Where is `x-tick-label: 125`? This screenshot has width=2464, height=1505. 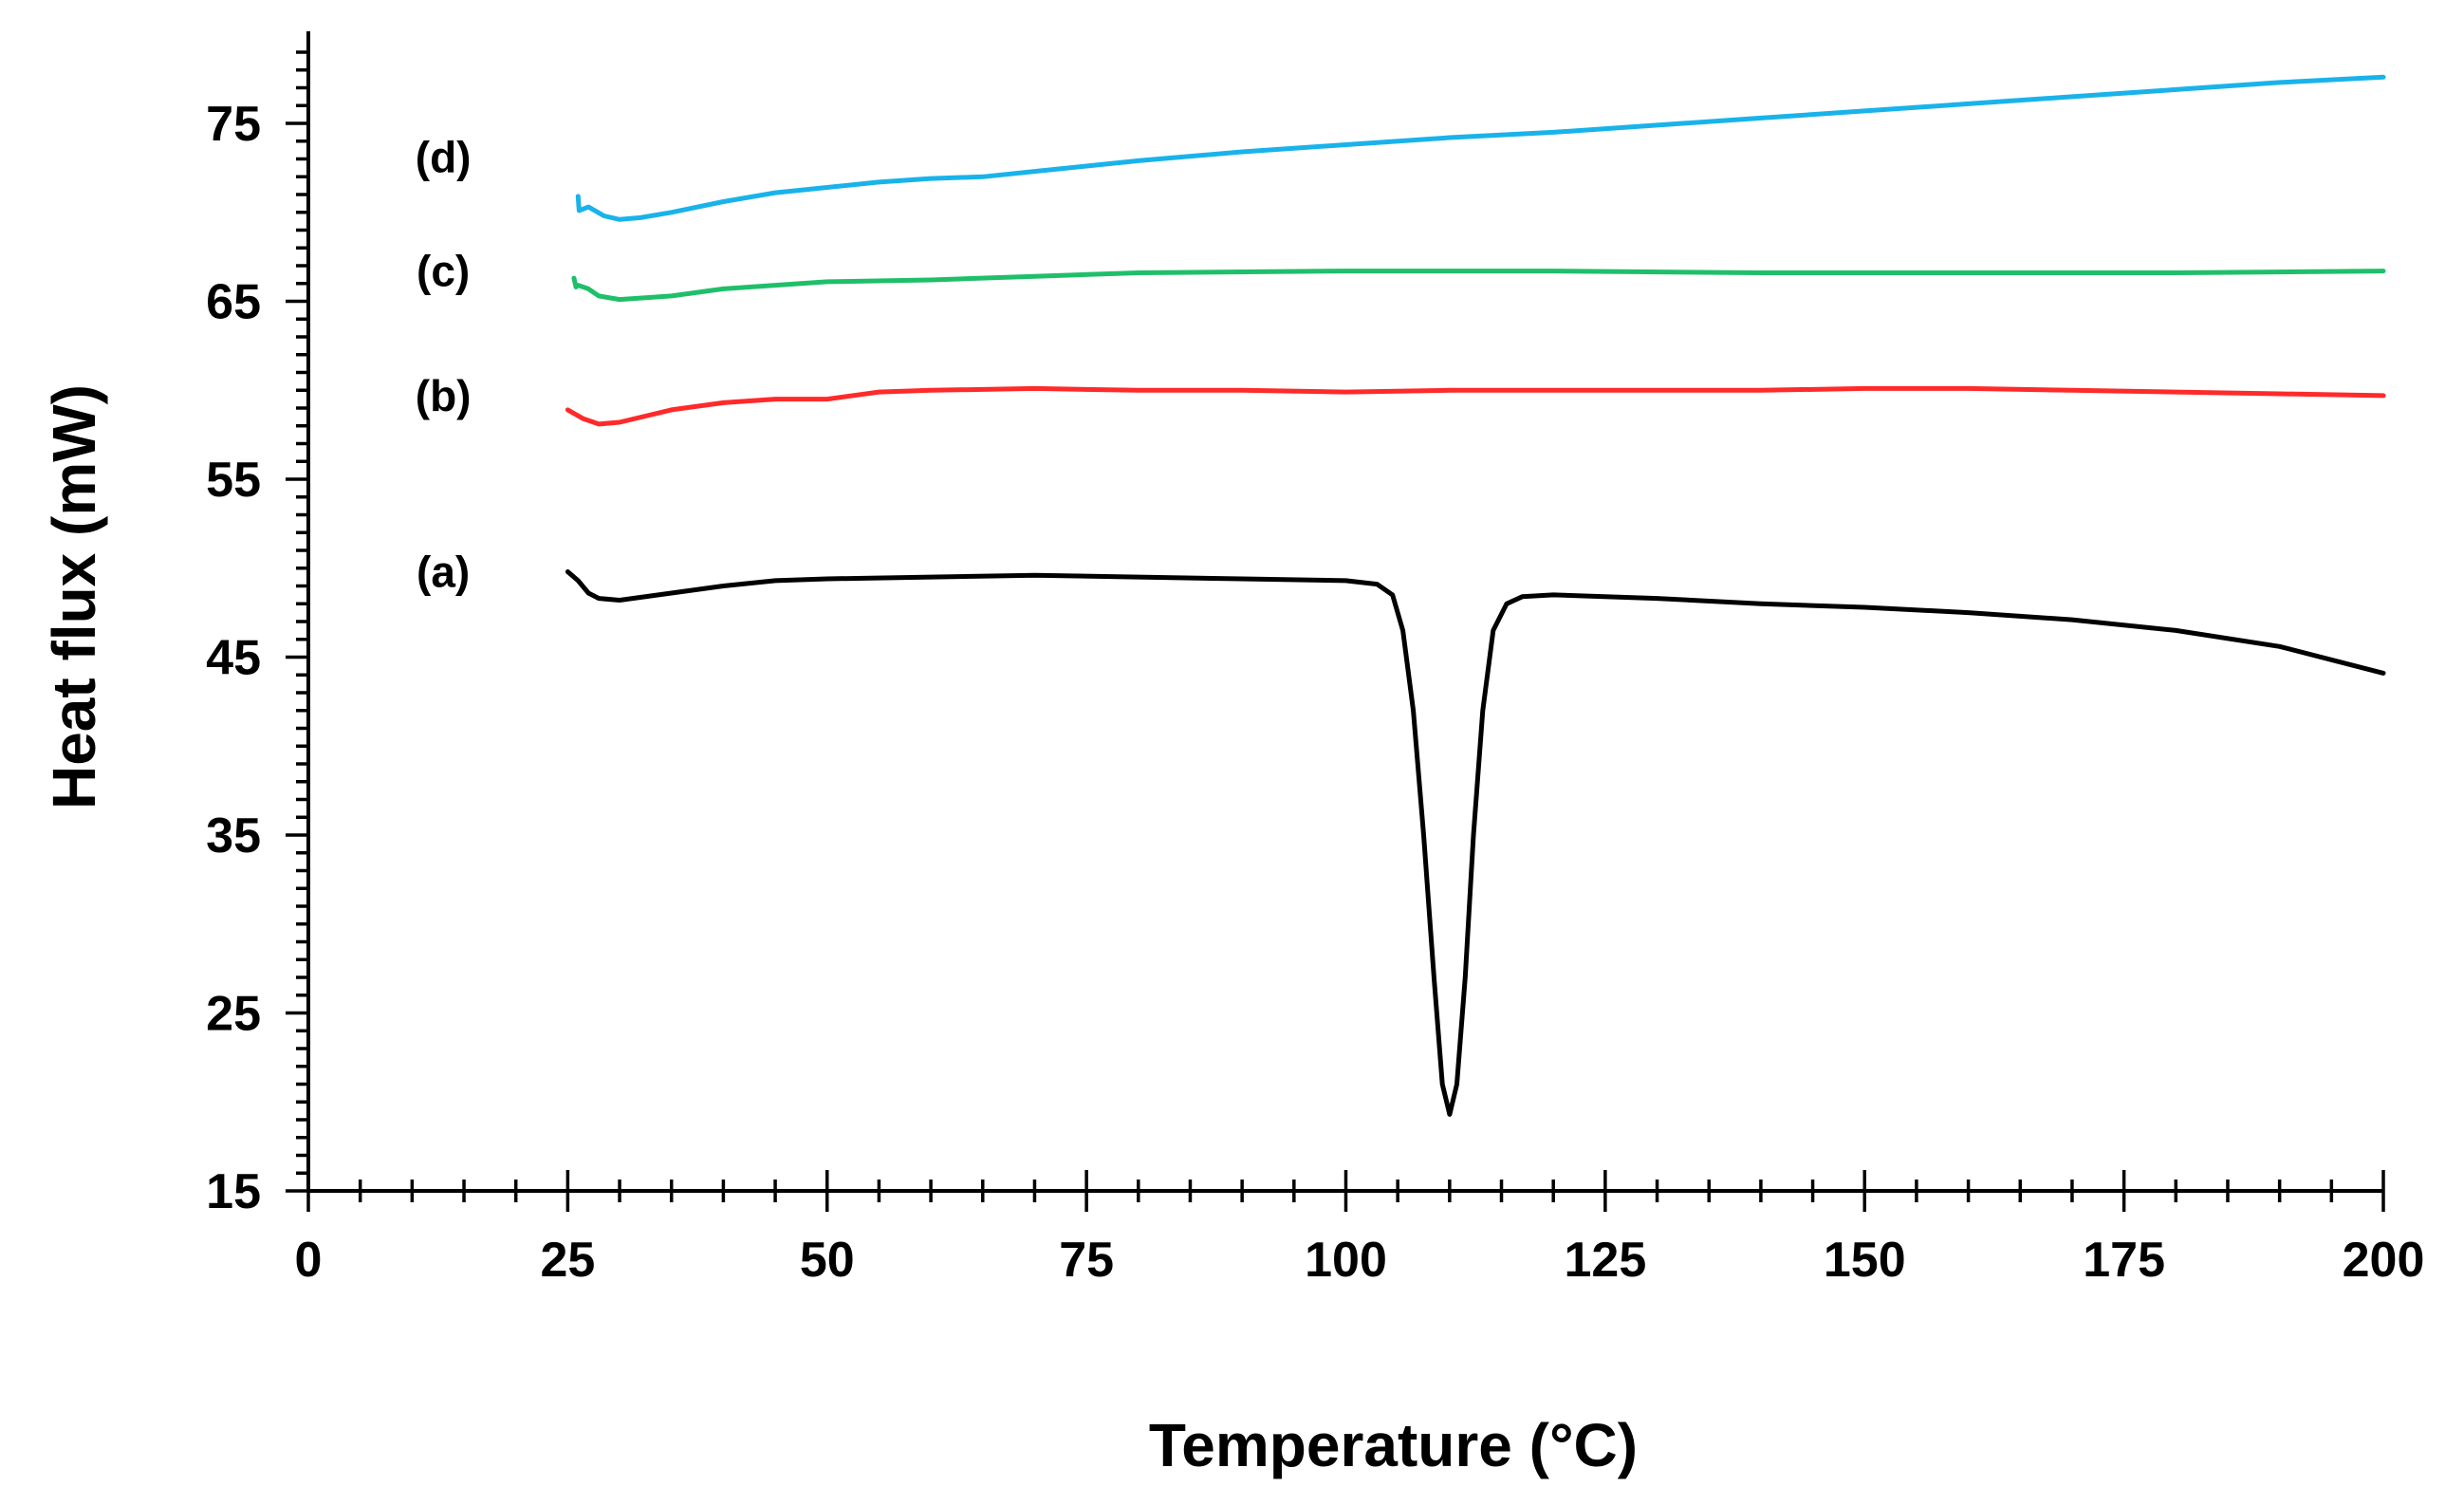
x-tick-label: 125 is located at coordinates (1605, 1261).